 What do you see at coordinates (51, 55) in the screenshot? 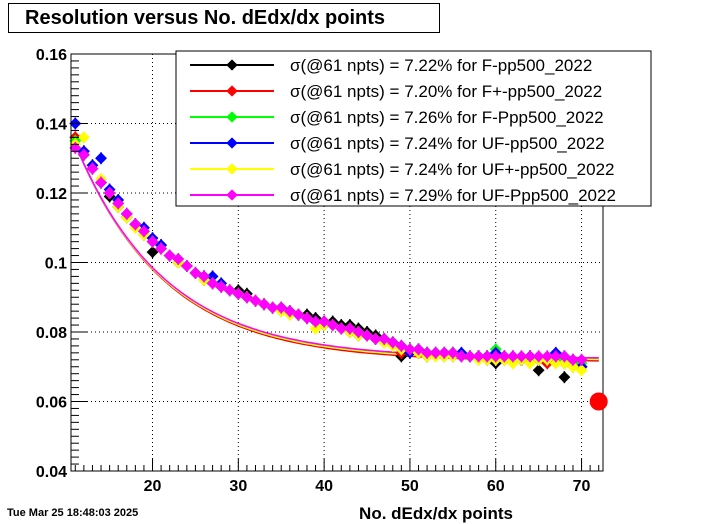
I see `y-tick-label: 0.16` at bounding box center [51, 55].